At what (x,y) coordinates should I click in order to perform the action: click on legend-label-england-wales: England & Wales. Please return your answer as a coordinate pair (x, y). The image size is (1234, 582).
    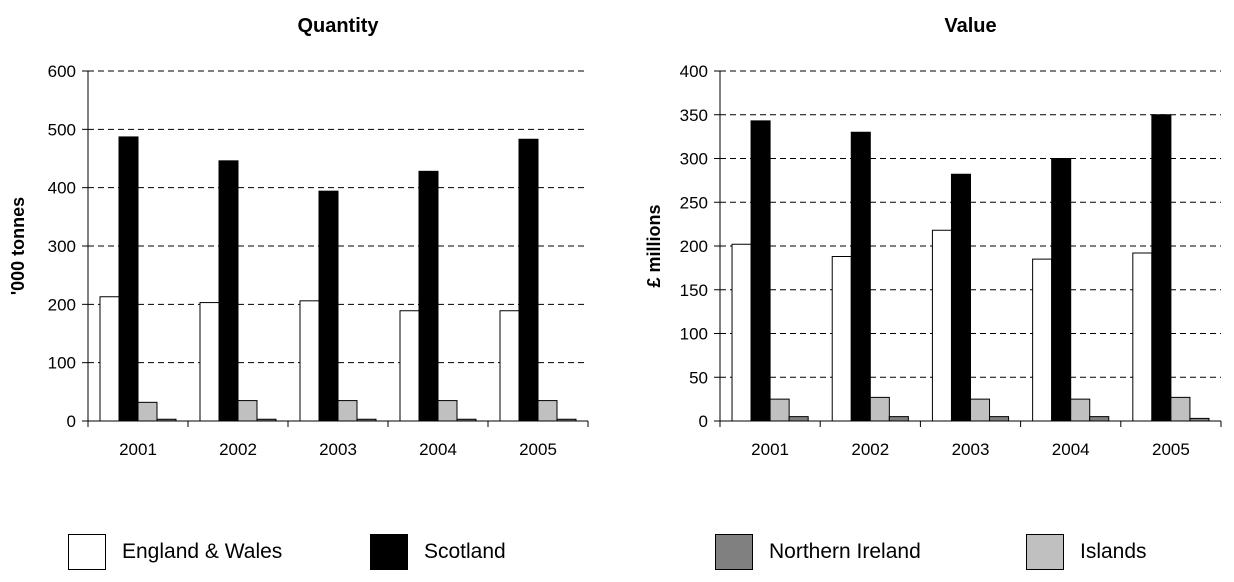
    Looking at the image, I should click on (202, 551).